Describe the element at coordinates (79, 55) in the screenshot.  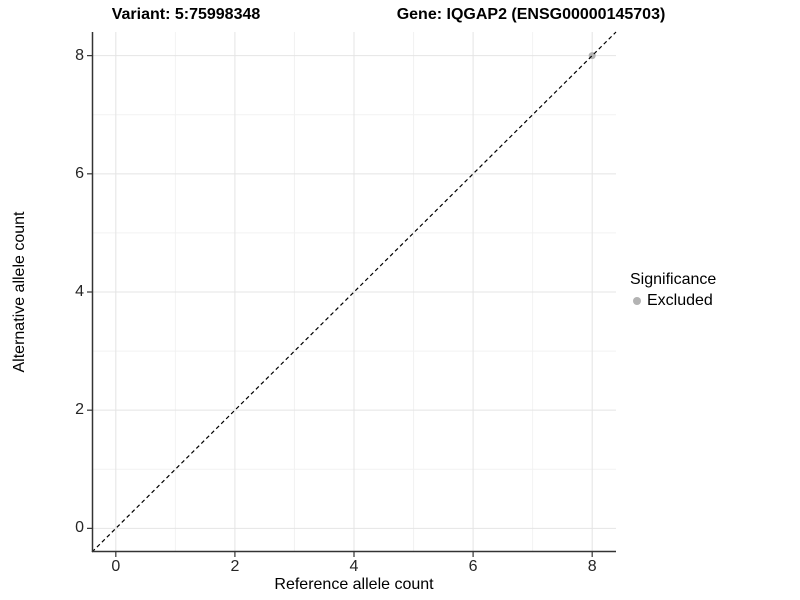
I see `y-tick-label: 8` at that location.